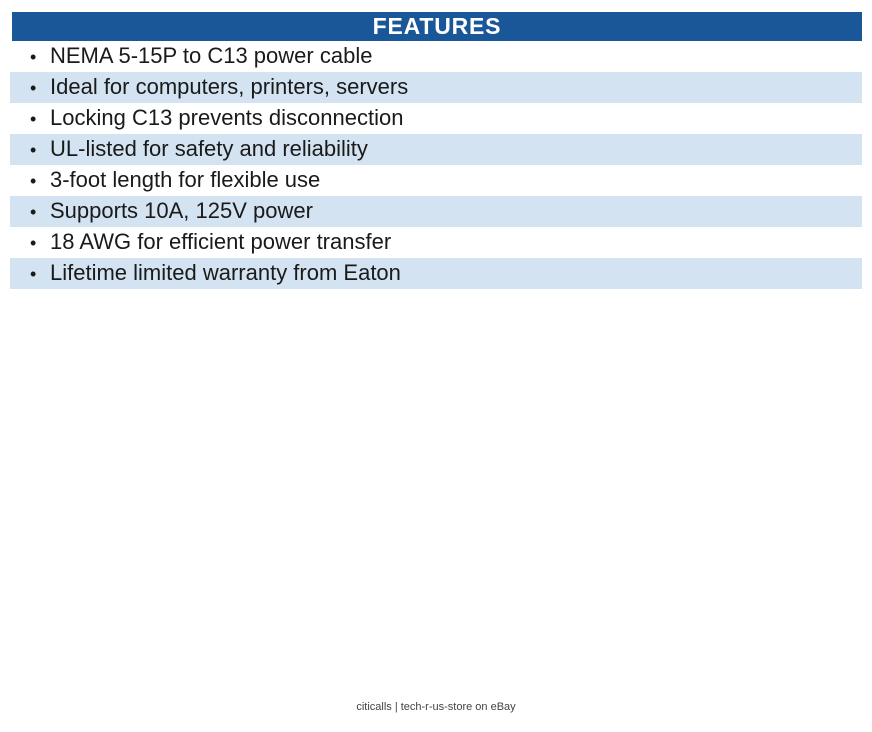 Image resolution: width=872 pixels, height=732 pixels. What do you see at coordinates (211, 55) in the screenshot?
I see `feature-text: NEMA 5-15P to C13 power cable` at bounding box center [211, 55].